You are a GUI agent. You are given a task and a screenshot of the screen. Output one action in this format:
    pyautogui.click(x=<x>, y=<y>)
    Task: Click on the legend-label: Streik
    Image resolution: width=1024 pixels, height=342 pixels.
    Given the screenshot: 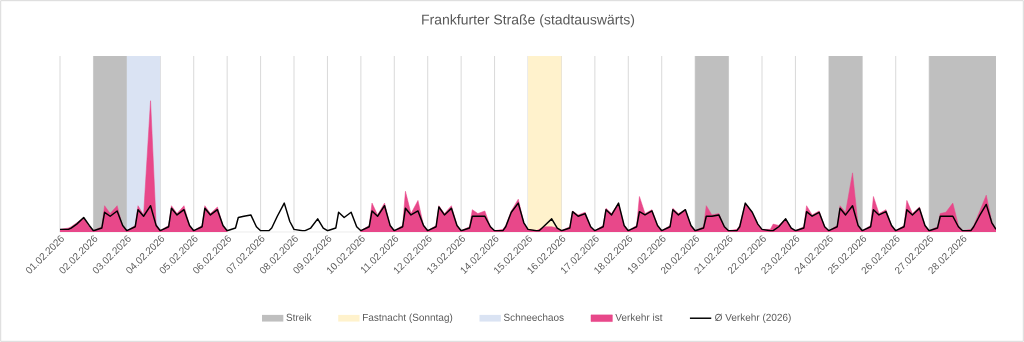 What is the action you would take?
    pyautogui.click(x=299, y=317)
    